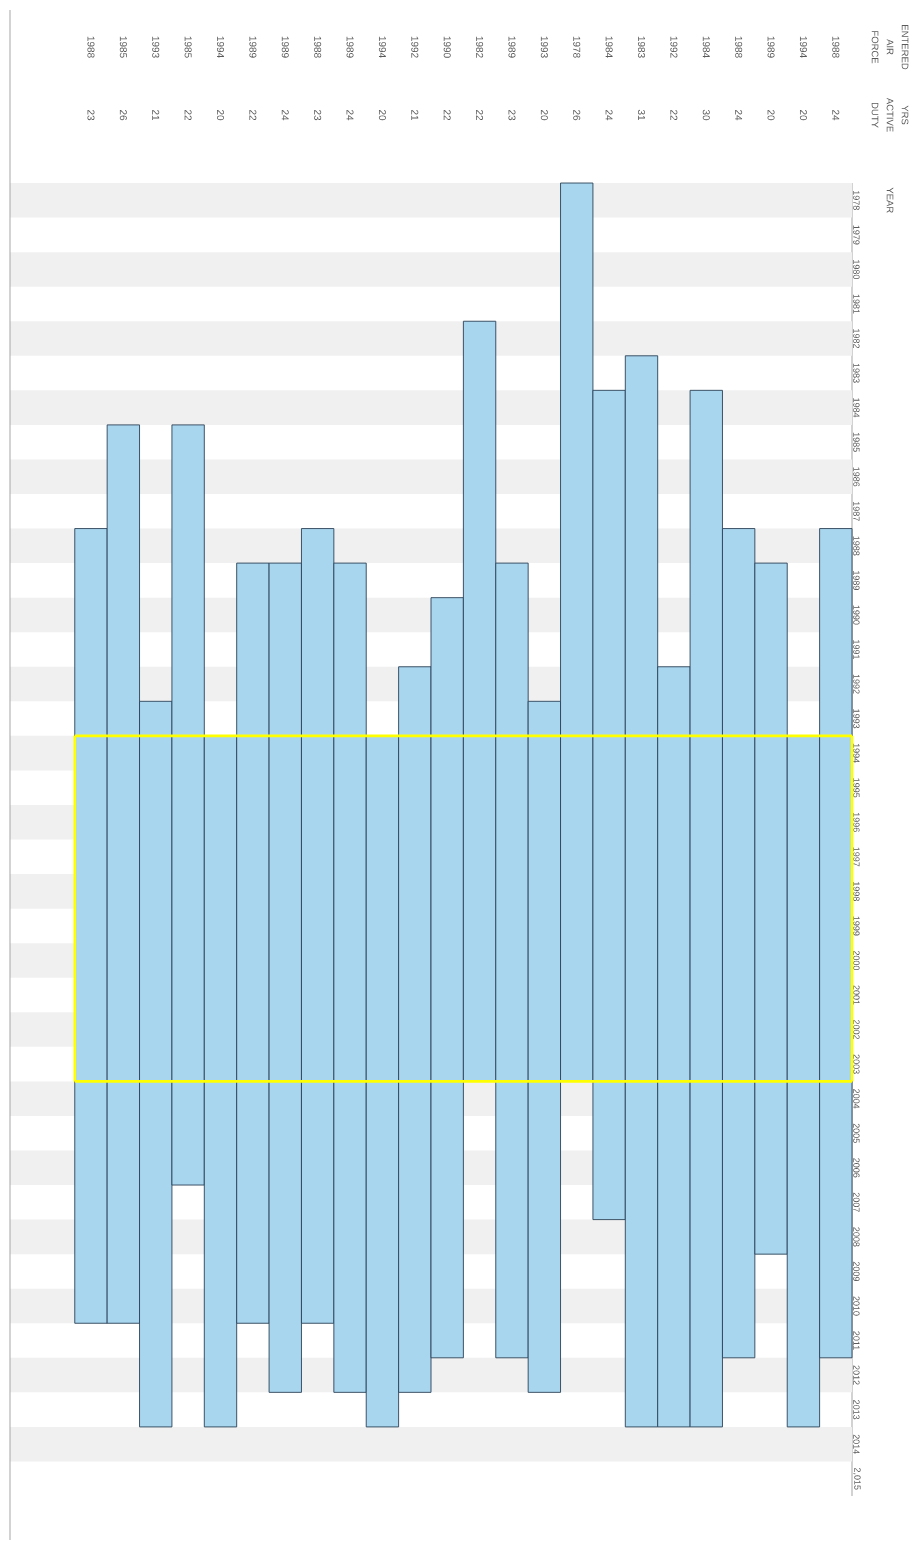 Image resolution: width=922 pixels, height=1543 pixels. I want to click on y-tick-label: 2011, so click(856, 1340).